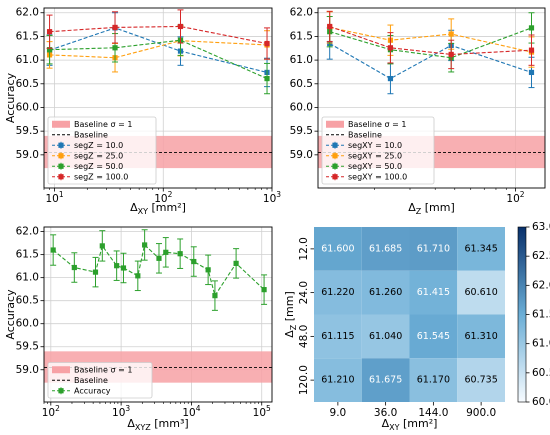  I want to click on x-axis-label: ΔXY [mm²], so click(410, 424).